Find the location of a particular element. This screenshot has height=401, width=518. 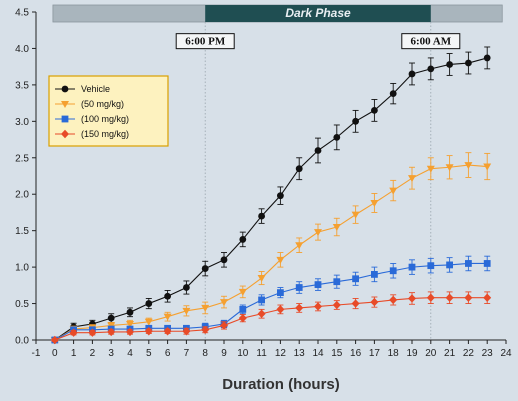

x-tick-label: 20 is located at coordinates (431, 353).